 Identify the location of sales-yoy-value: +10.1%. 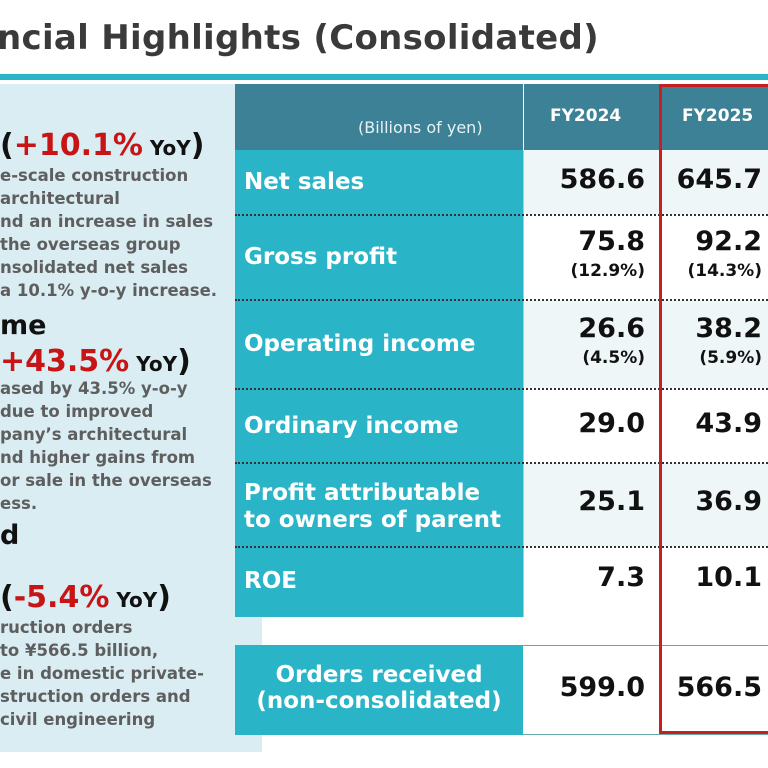
(78, 145).